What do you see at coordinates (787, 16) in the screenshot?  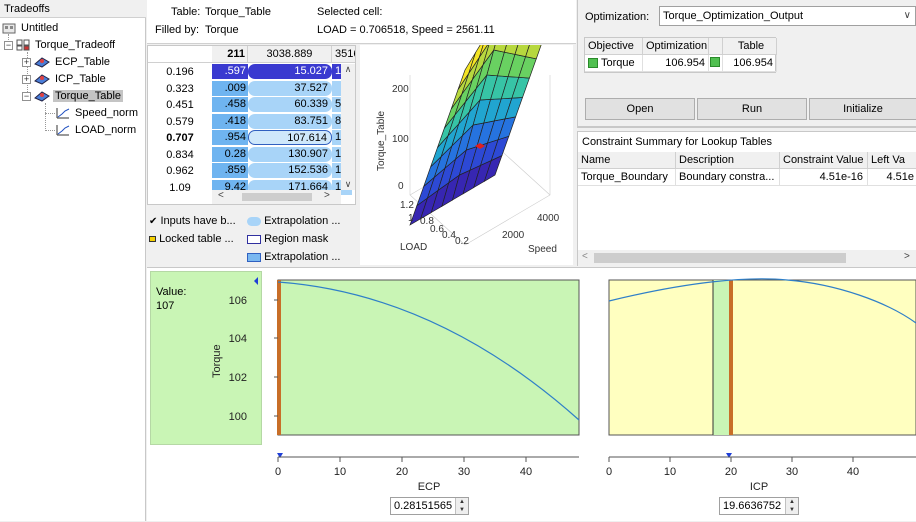 I see `optimization-select: Torque_Optimization_Output ∨` at bounding box center [787, 16].